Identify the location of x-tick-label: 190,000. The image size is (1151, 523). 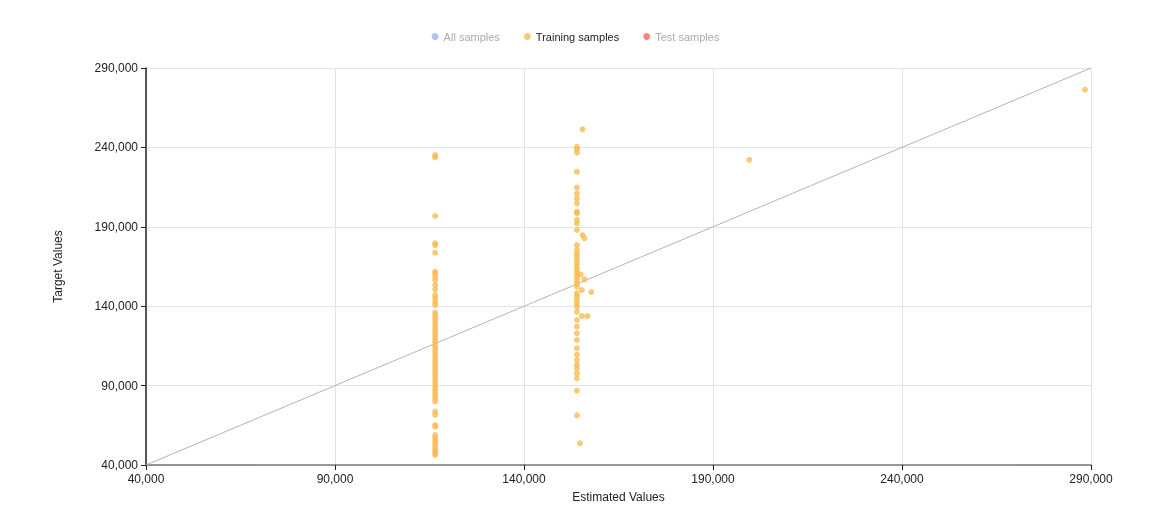
(713, 479).